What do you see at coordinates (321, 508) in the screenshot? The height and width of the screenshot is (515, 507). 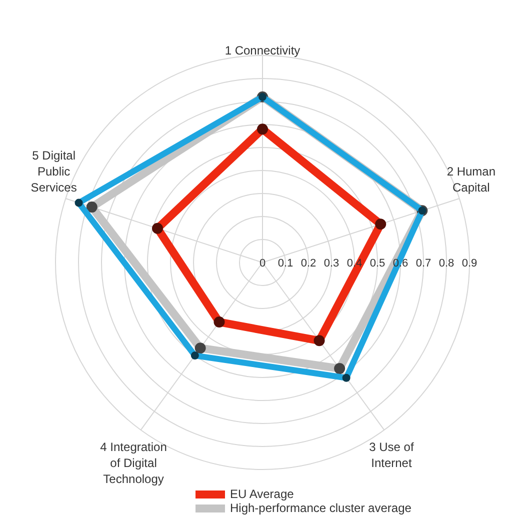 I see `legend-label: High-performance cluster average` at bounding box center [321, 508].